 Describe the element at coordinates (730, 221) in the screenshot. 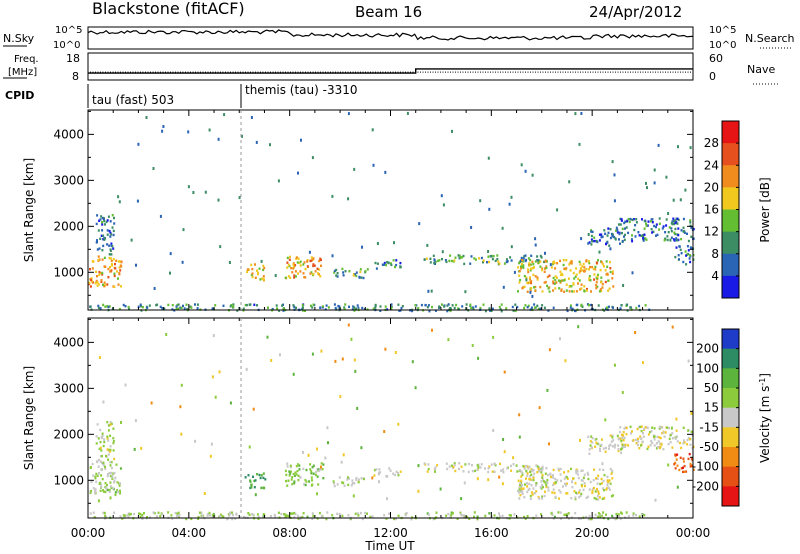

I see `colorbar-swatch` at that location.